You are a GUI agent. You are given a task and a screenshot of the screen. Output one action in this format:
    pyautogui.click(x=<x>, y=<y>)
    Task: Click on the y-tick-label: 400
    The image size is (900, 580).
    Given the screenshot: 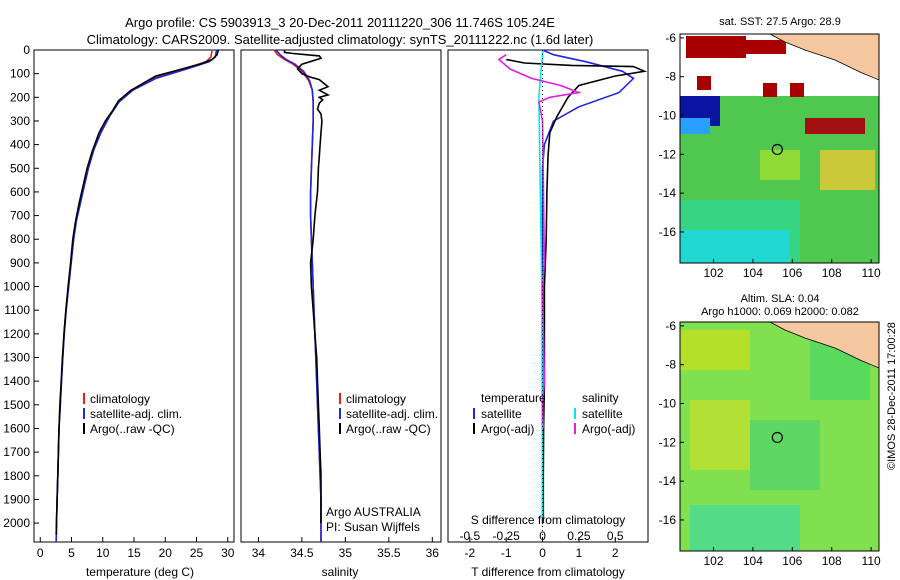 What is the action you would take?
    pyautogui.click(x=20, y=145)
    